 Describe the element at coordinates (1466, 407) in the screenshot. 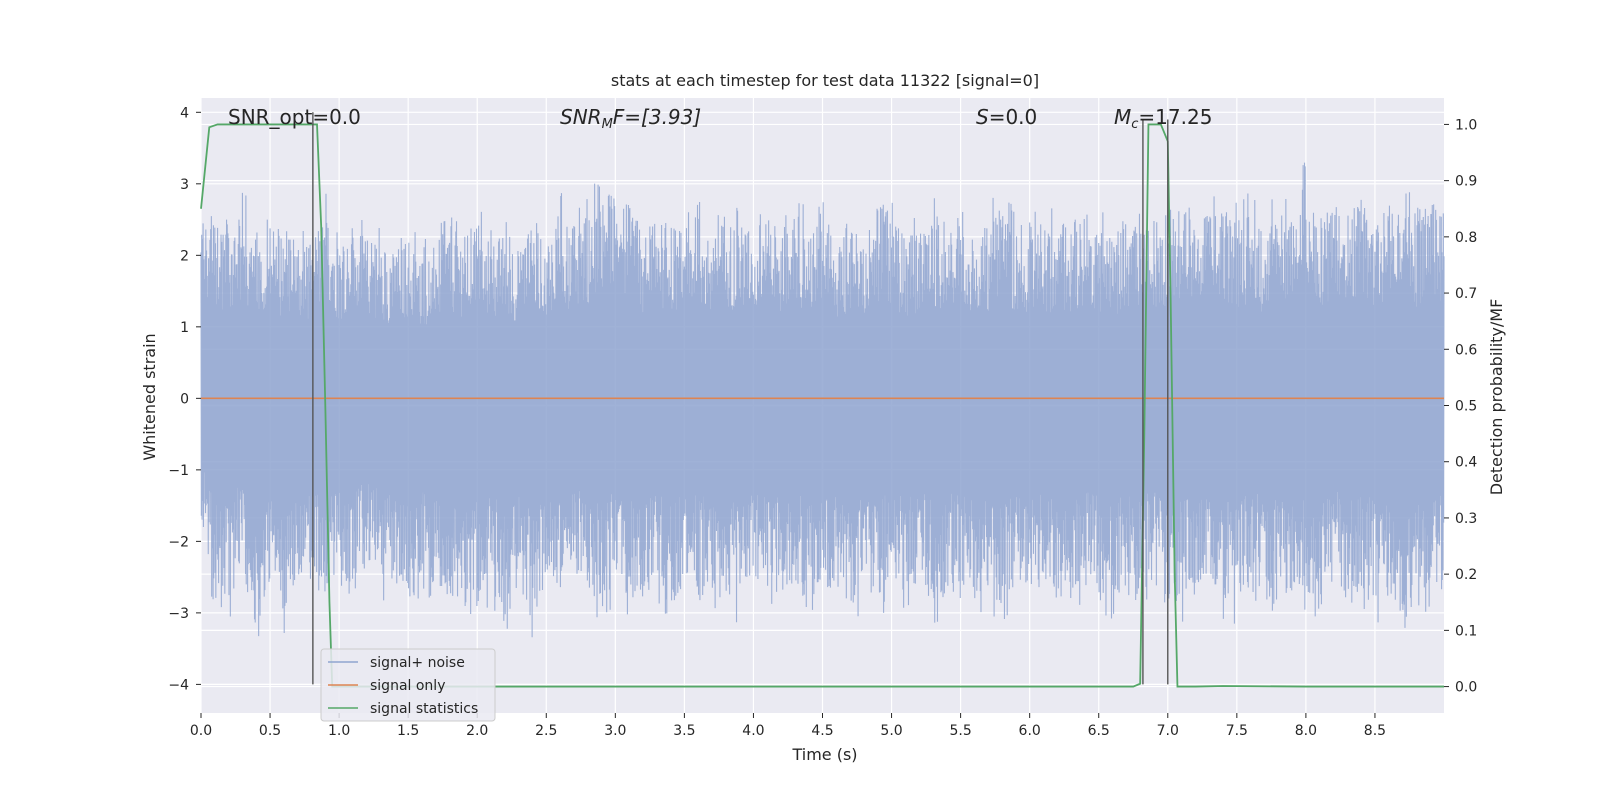

I see `y-right-tick-label: 0.5` at that location.